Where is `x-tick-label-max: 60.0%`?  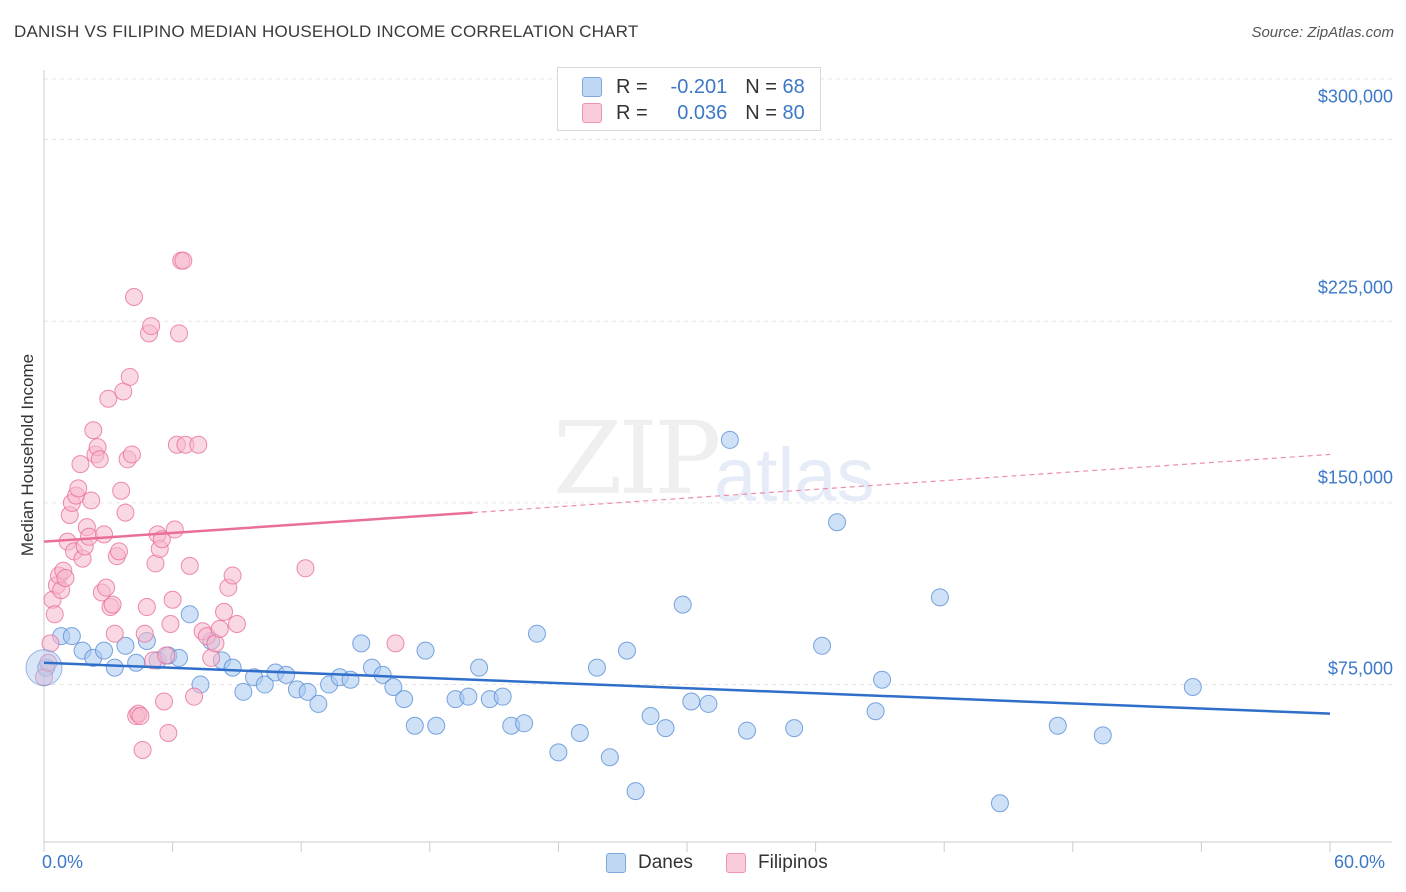
x-tick-label-max: 60.0% is located at coordinates (1360, 862).